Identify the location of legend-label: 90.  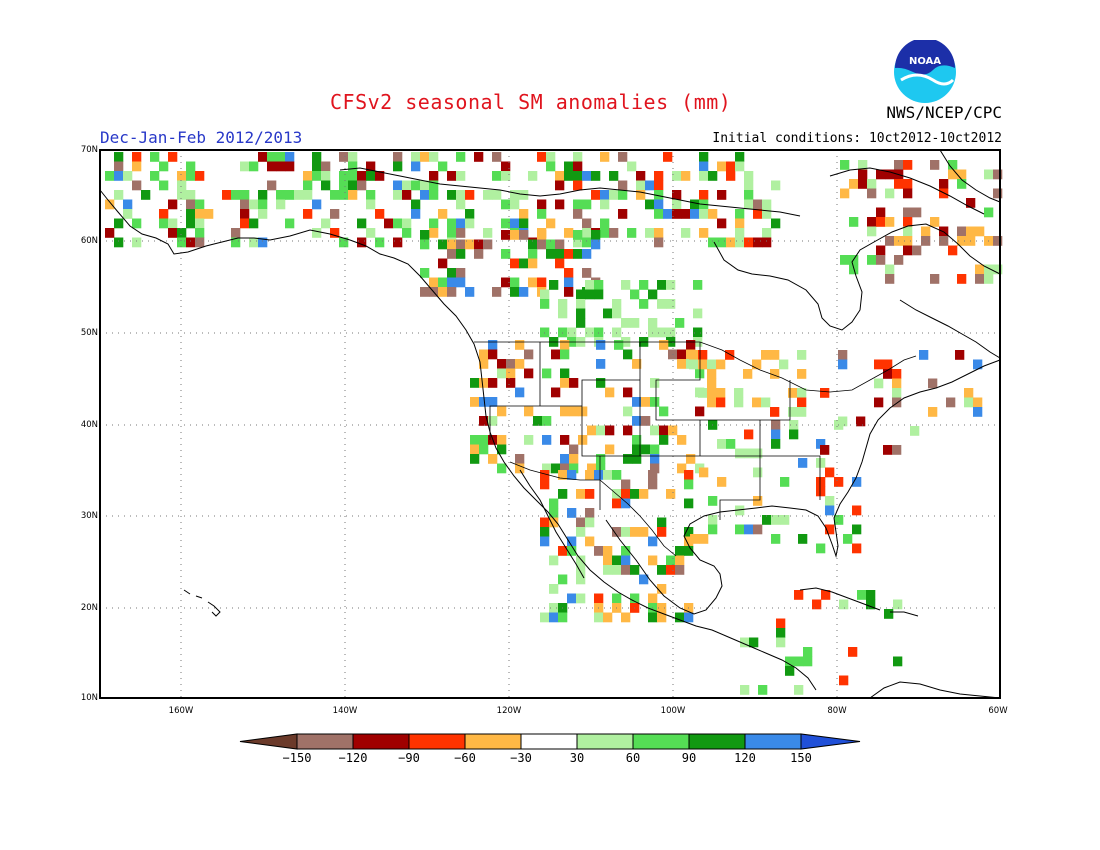
(689, 758).